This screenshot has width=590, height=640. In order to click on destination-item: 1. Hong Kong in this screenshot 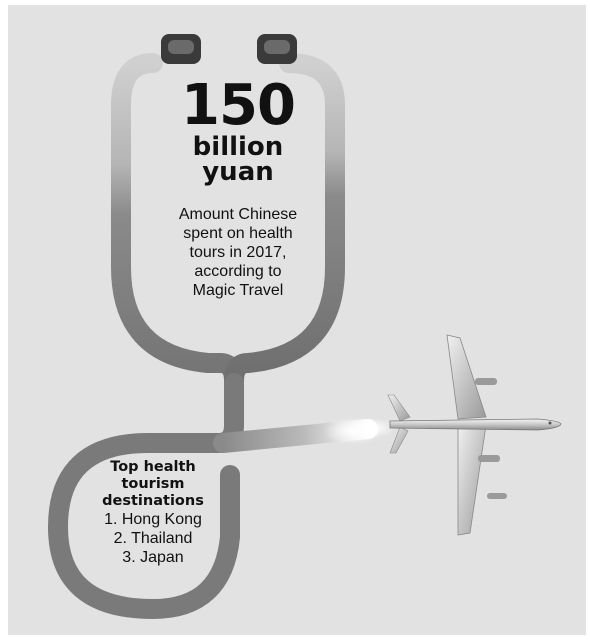, I will do `click(153, 519)`.